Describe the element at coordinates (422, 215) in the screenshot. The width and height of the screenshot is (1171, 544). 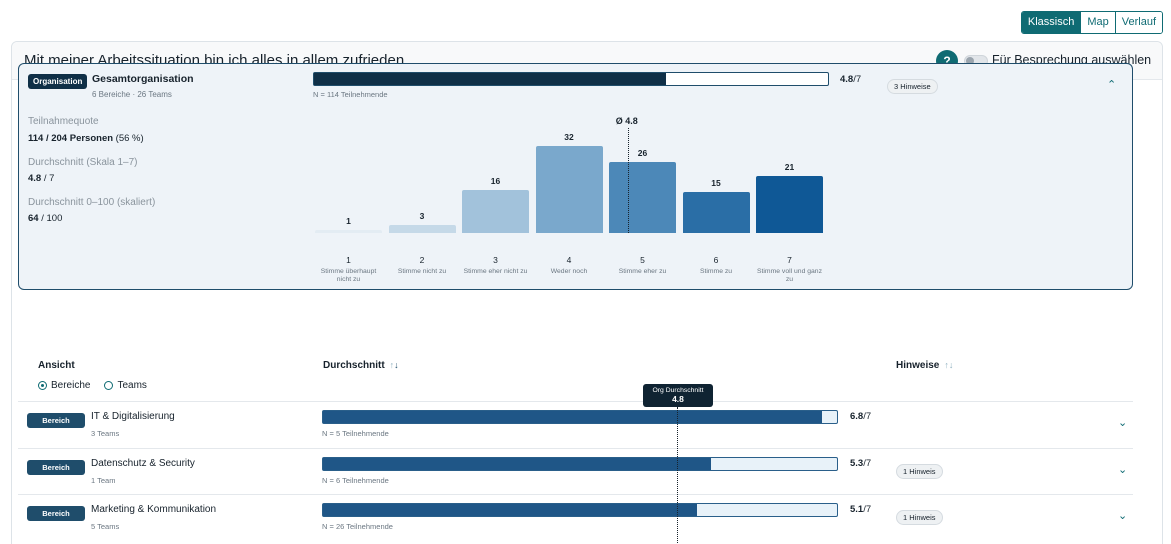
I see `distribution-count-2: 3` at that location.